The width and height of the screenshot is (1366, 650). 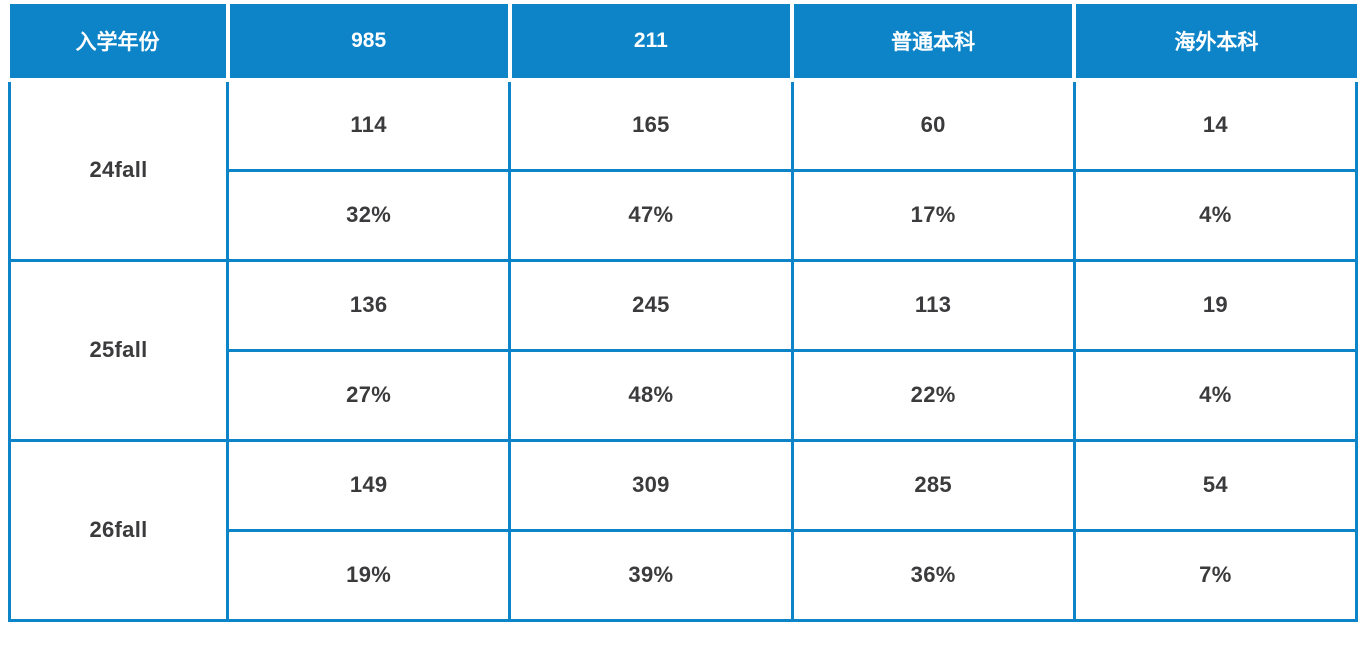 I want to click on count-cell-25fall-regular: 113, so click(x=933, y=305).